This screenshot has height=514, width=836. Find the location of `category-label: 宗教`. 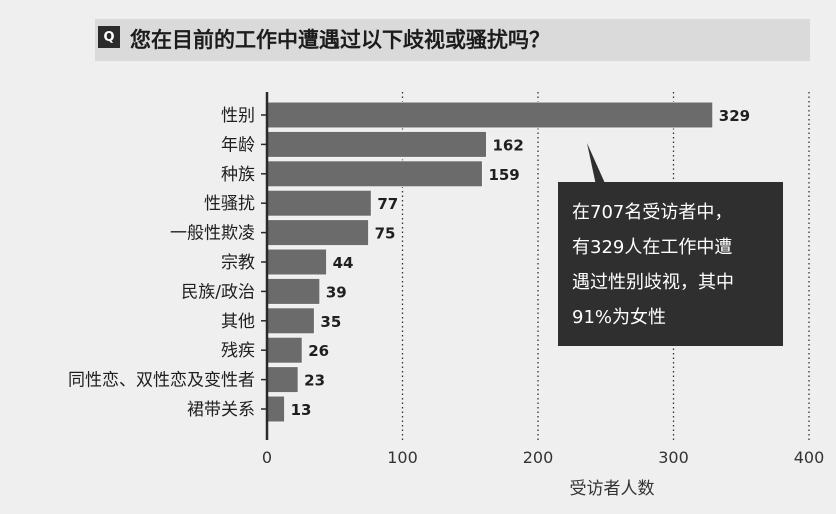

category-label: 宗教 is located at coordinates (238, 263).